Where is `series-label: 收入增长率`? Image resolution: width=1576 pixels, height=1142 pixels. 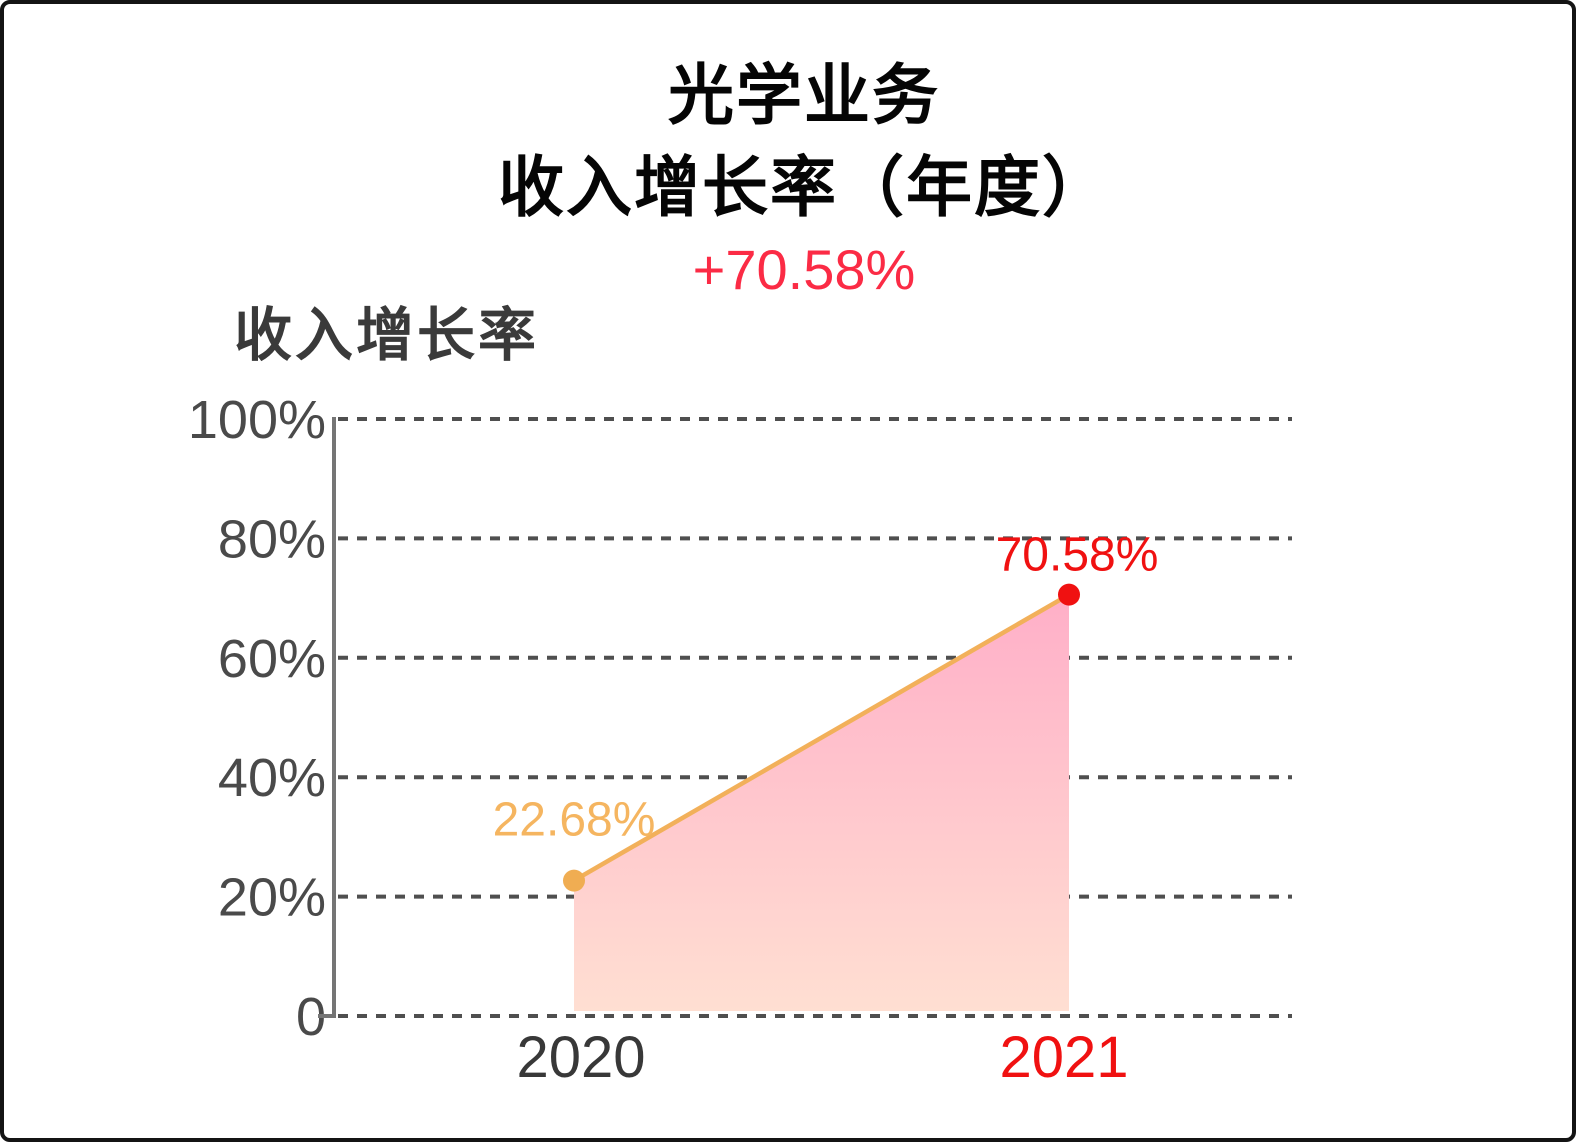
series-label: 收入增长率 is located at coordinates (387, 335).